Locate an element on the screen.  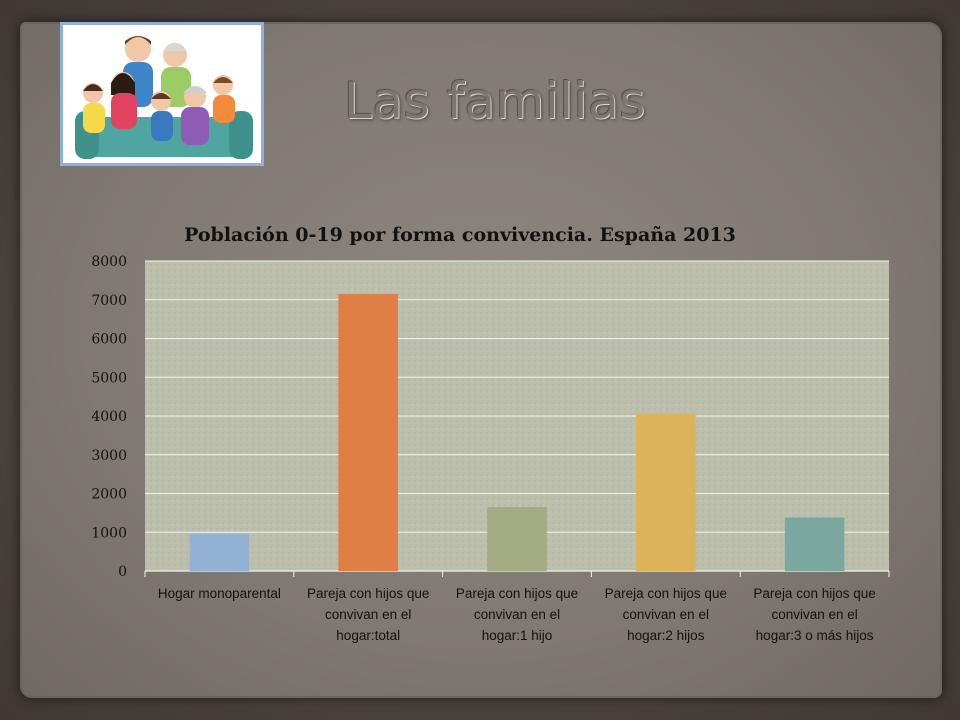
y-tick-label: 7000 is located at coordinates (109, 301).